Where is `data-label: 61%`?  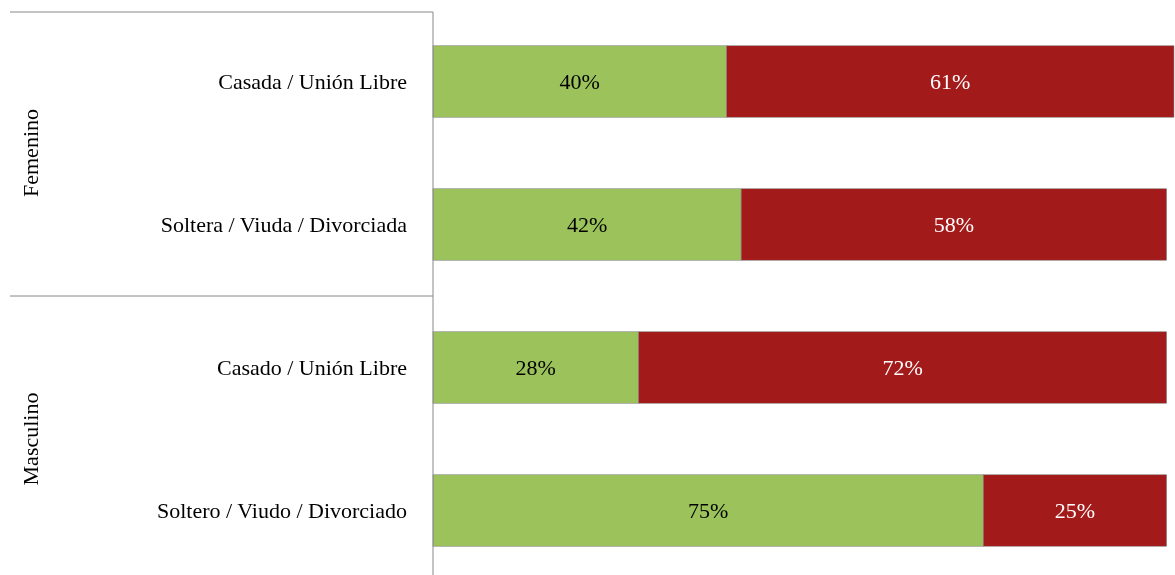 data-label: 61% is located at coordinates (950, 82).